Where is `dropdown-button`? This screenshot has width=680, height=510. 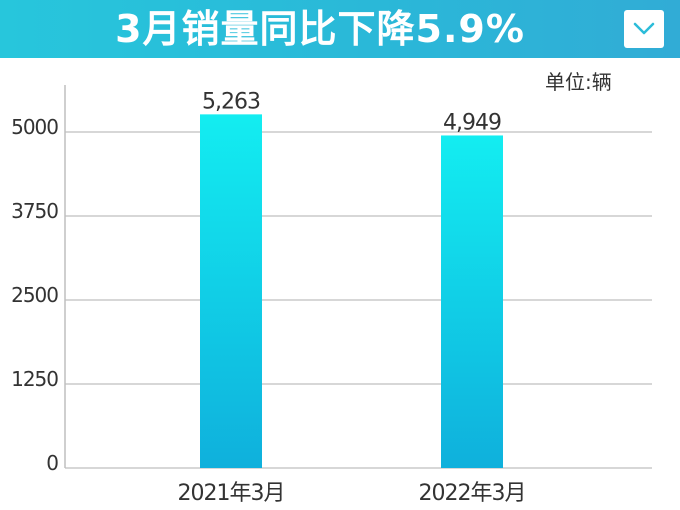
dropdown-button is located at coordinates (644, 29).